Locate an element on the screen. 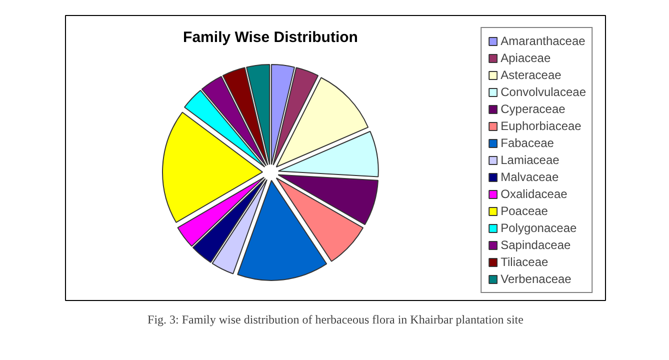 Image resolution: width=669 pixels, height=360 pixels. chart-title: Family Wise Distribution is located at coordinates (270, 37).